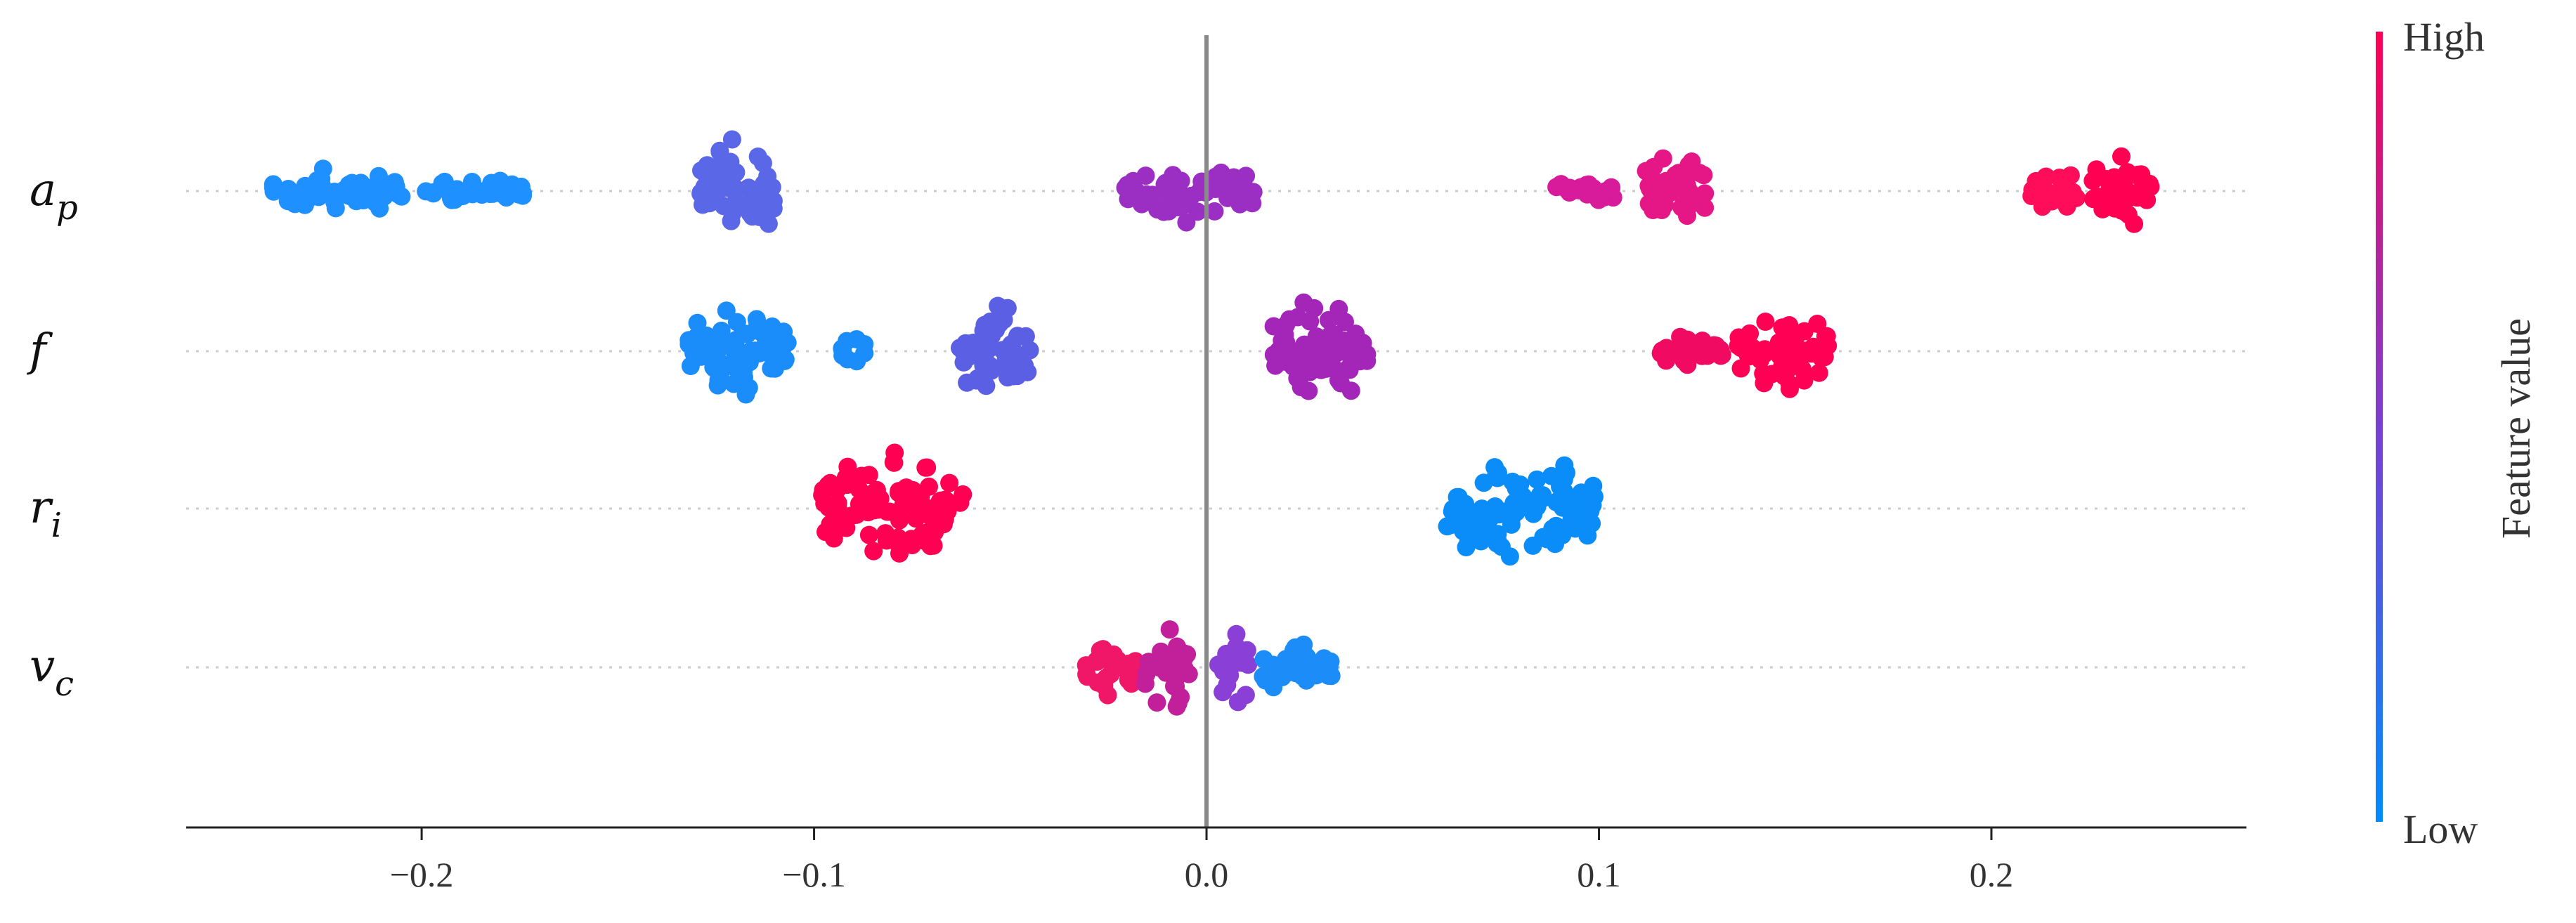 This screenshot has height=923, width=2576. What do you see at coordinates (1992, 875) in the screenshot?
I see `x-tick-label: 0.2` at bounding box center [1992, 875].